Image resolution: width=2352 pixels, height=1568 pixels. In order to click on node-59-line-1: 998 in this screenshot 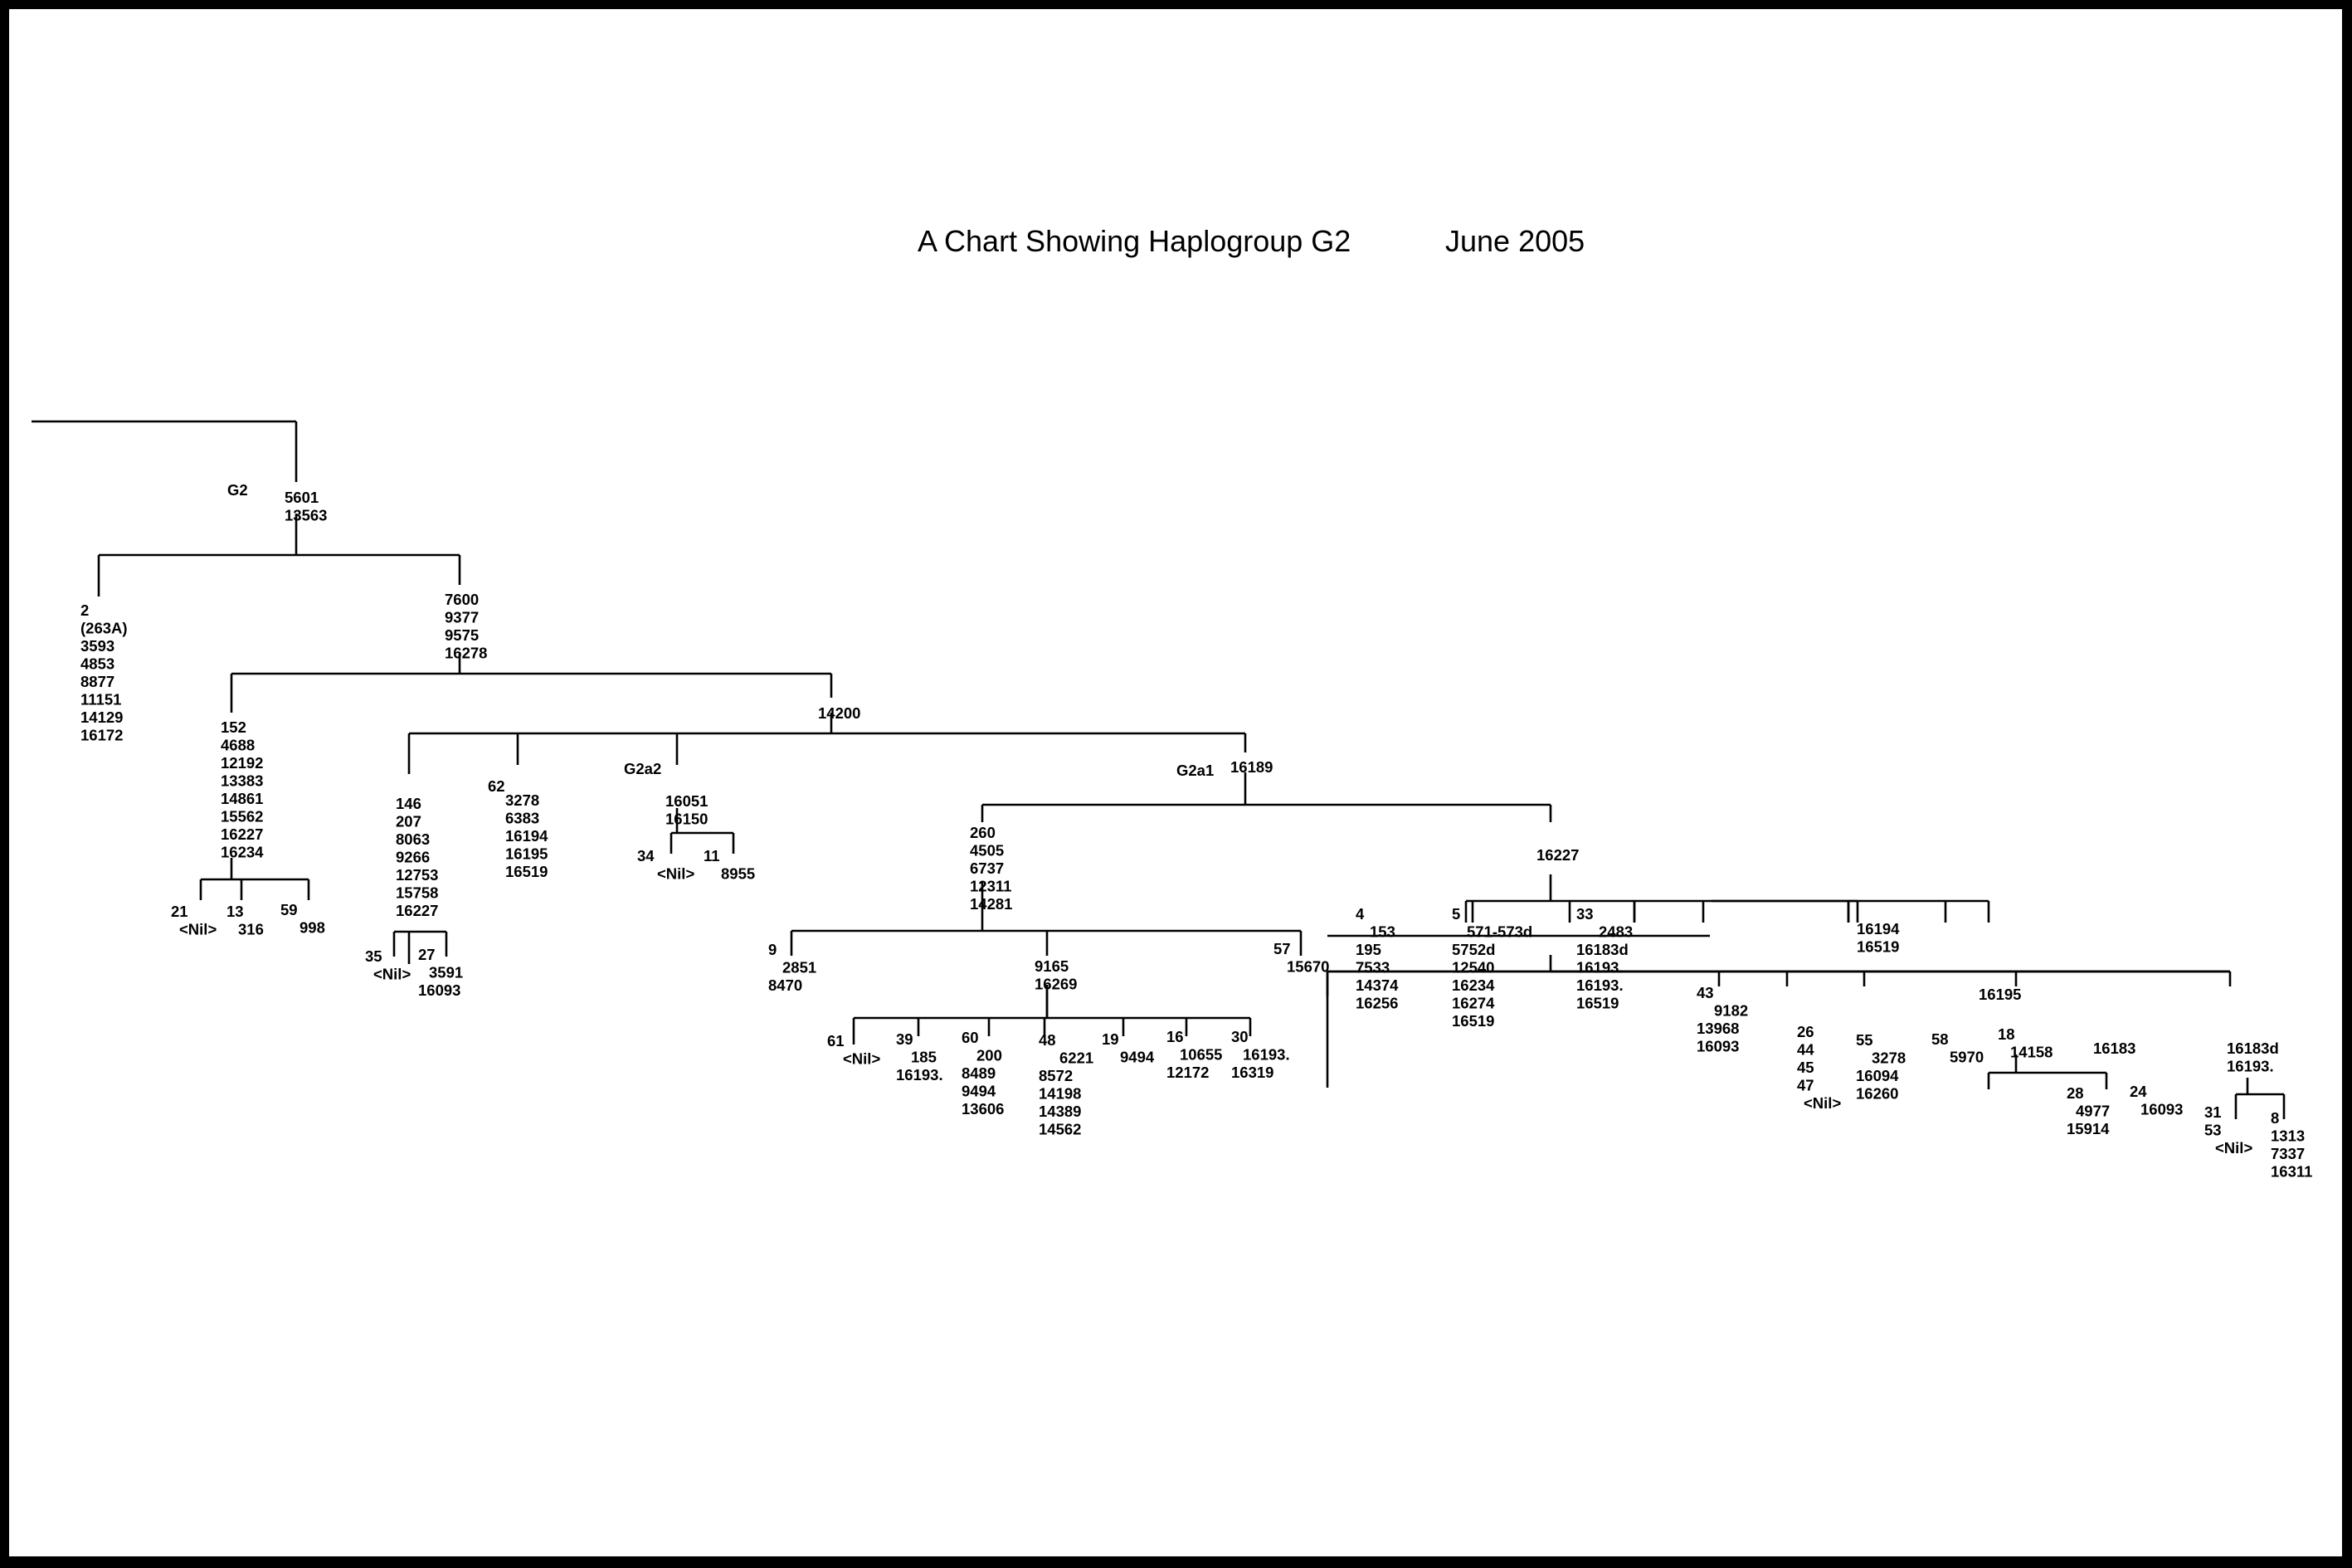, I will do `click(312, 928)`.